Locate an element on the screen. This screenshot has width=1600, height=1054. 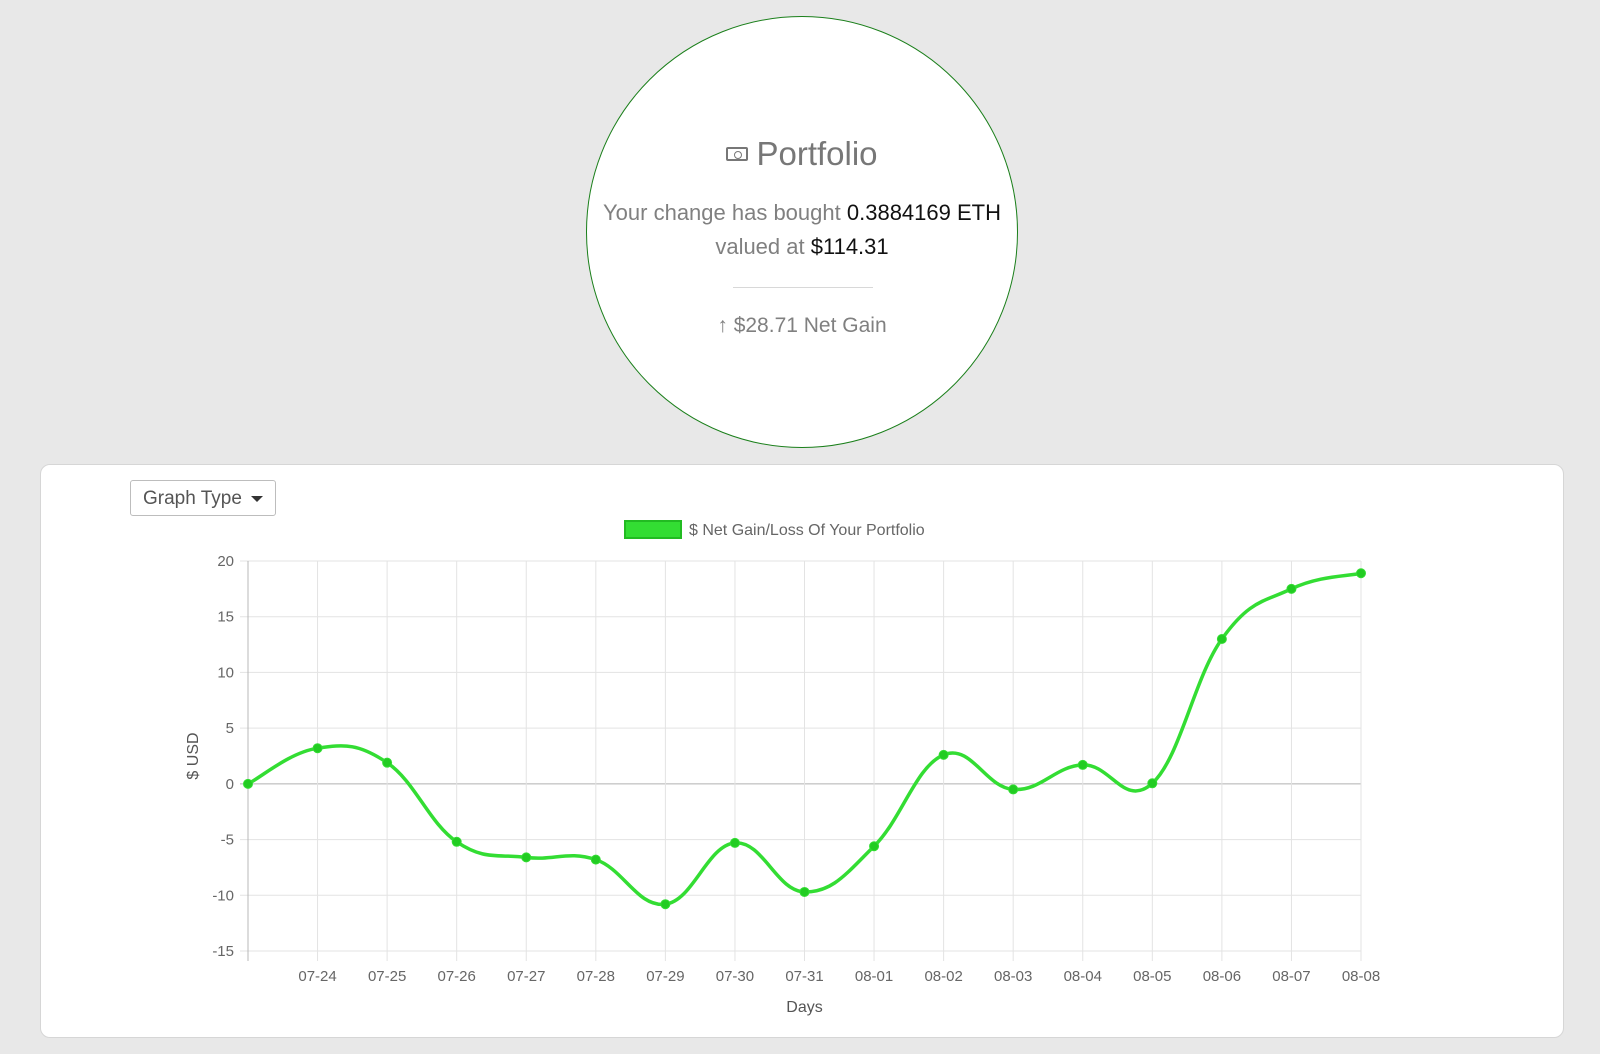
x-tick-label: 07-29 is located at coordinates (665, 976).